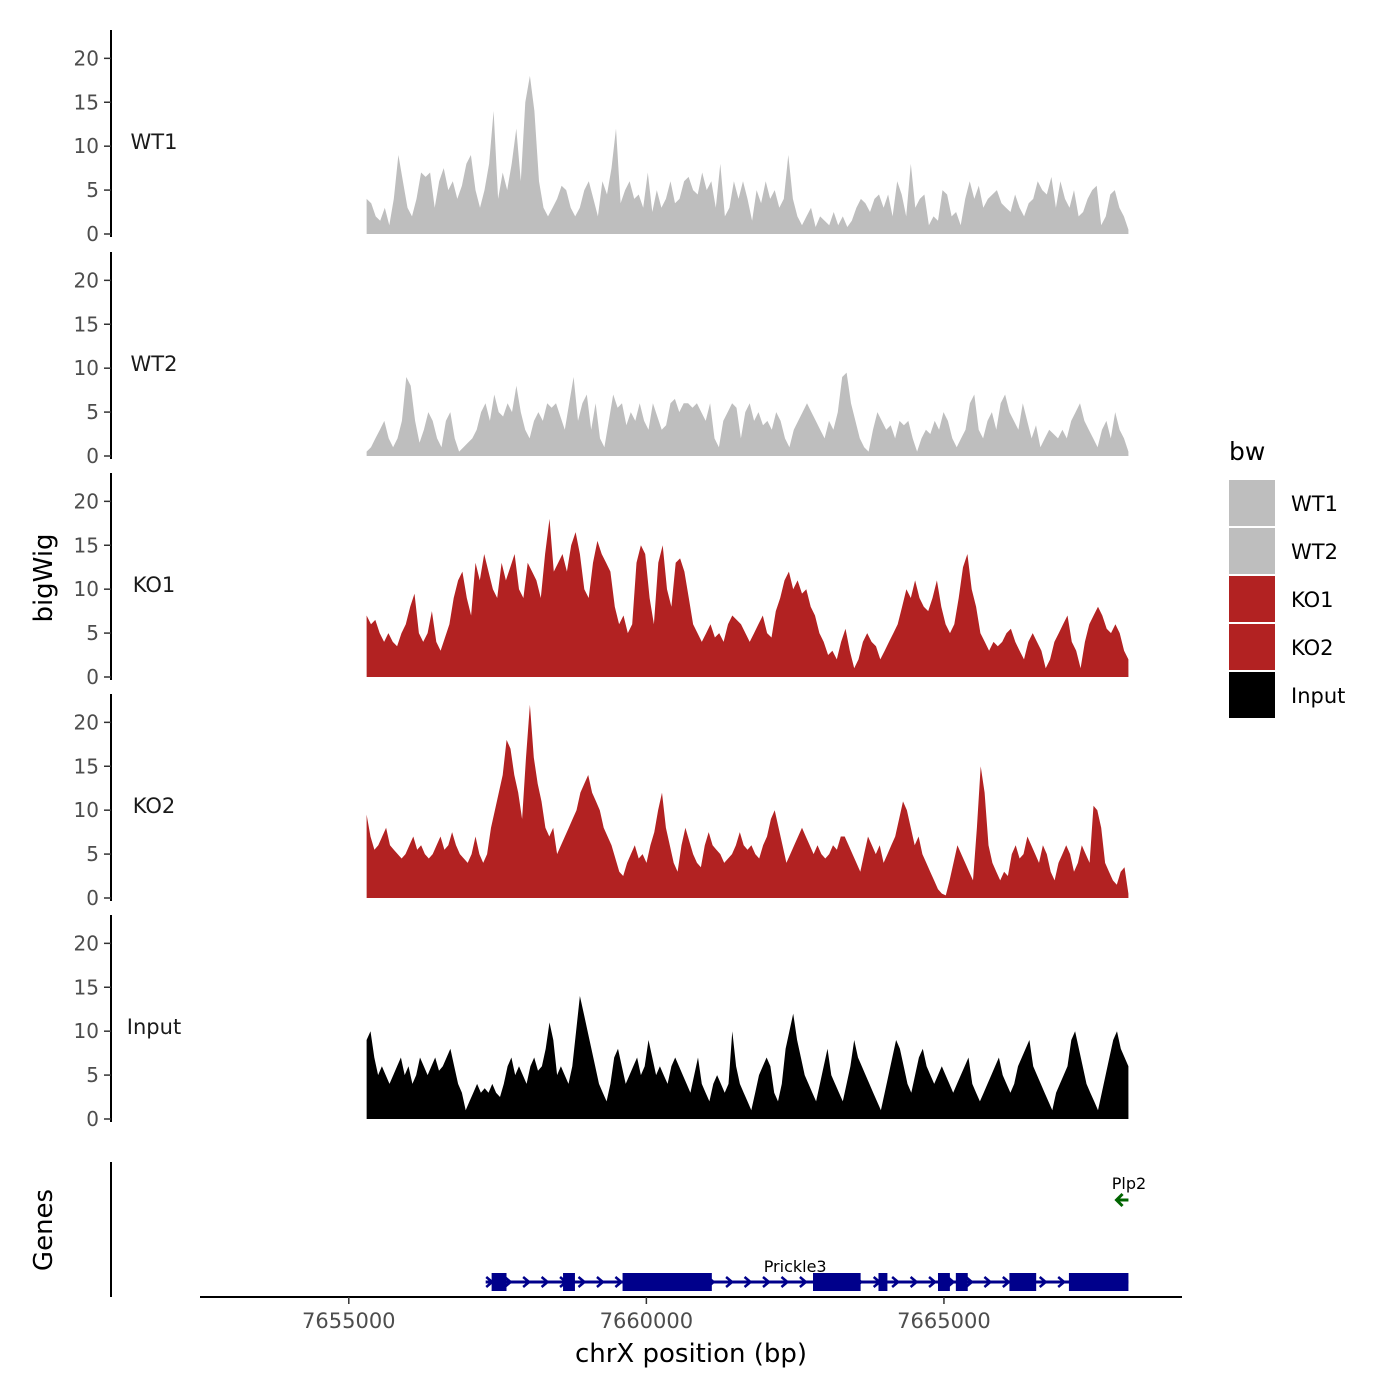 The height and width of the screenshot is (1400, 1400). What do you see at coordinates (154, 585) in the screenshot?
I see `track-label-ko1: KO1` at bounding box center [154, 585].